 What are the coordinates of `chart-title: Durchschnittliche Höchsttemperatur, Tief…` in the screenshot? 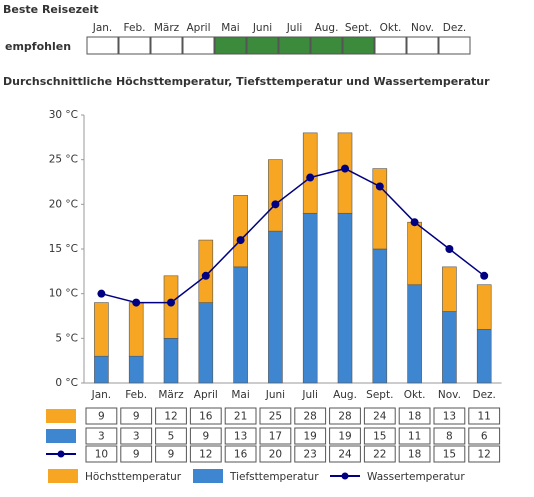 It's located at (246, 81).